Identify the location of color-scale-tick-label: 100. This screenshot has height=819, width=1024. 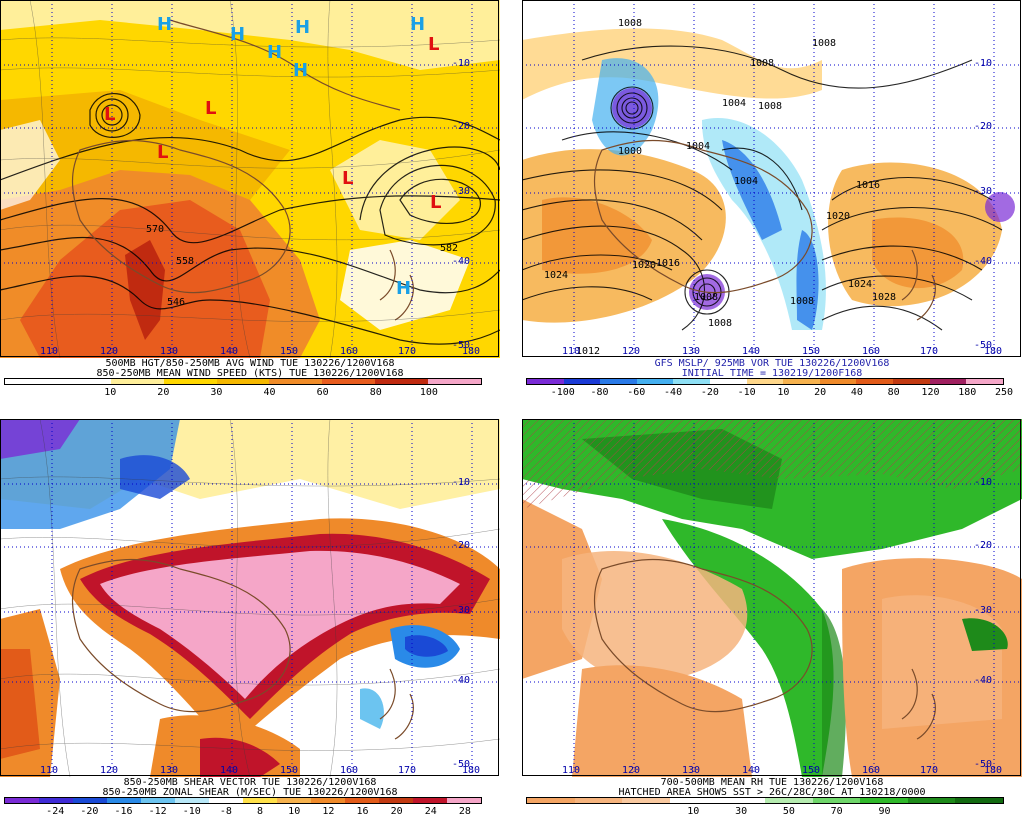
(428, 392).